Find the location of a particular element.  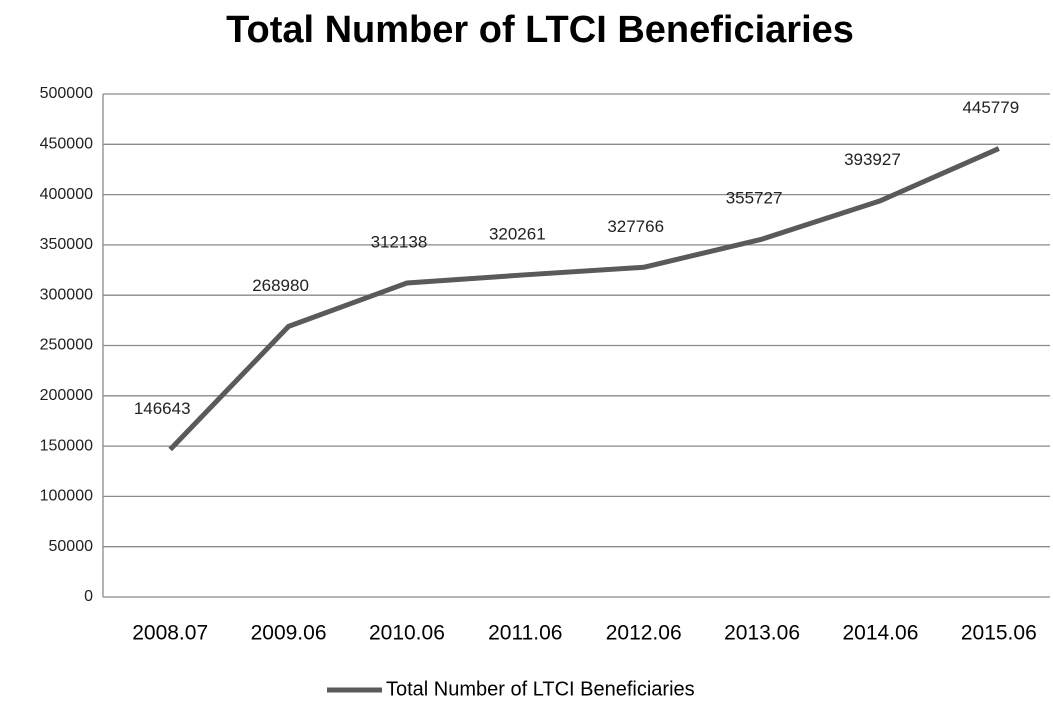

x-tick-label: 2014.06 is located at coordinates (880, 633).